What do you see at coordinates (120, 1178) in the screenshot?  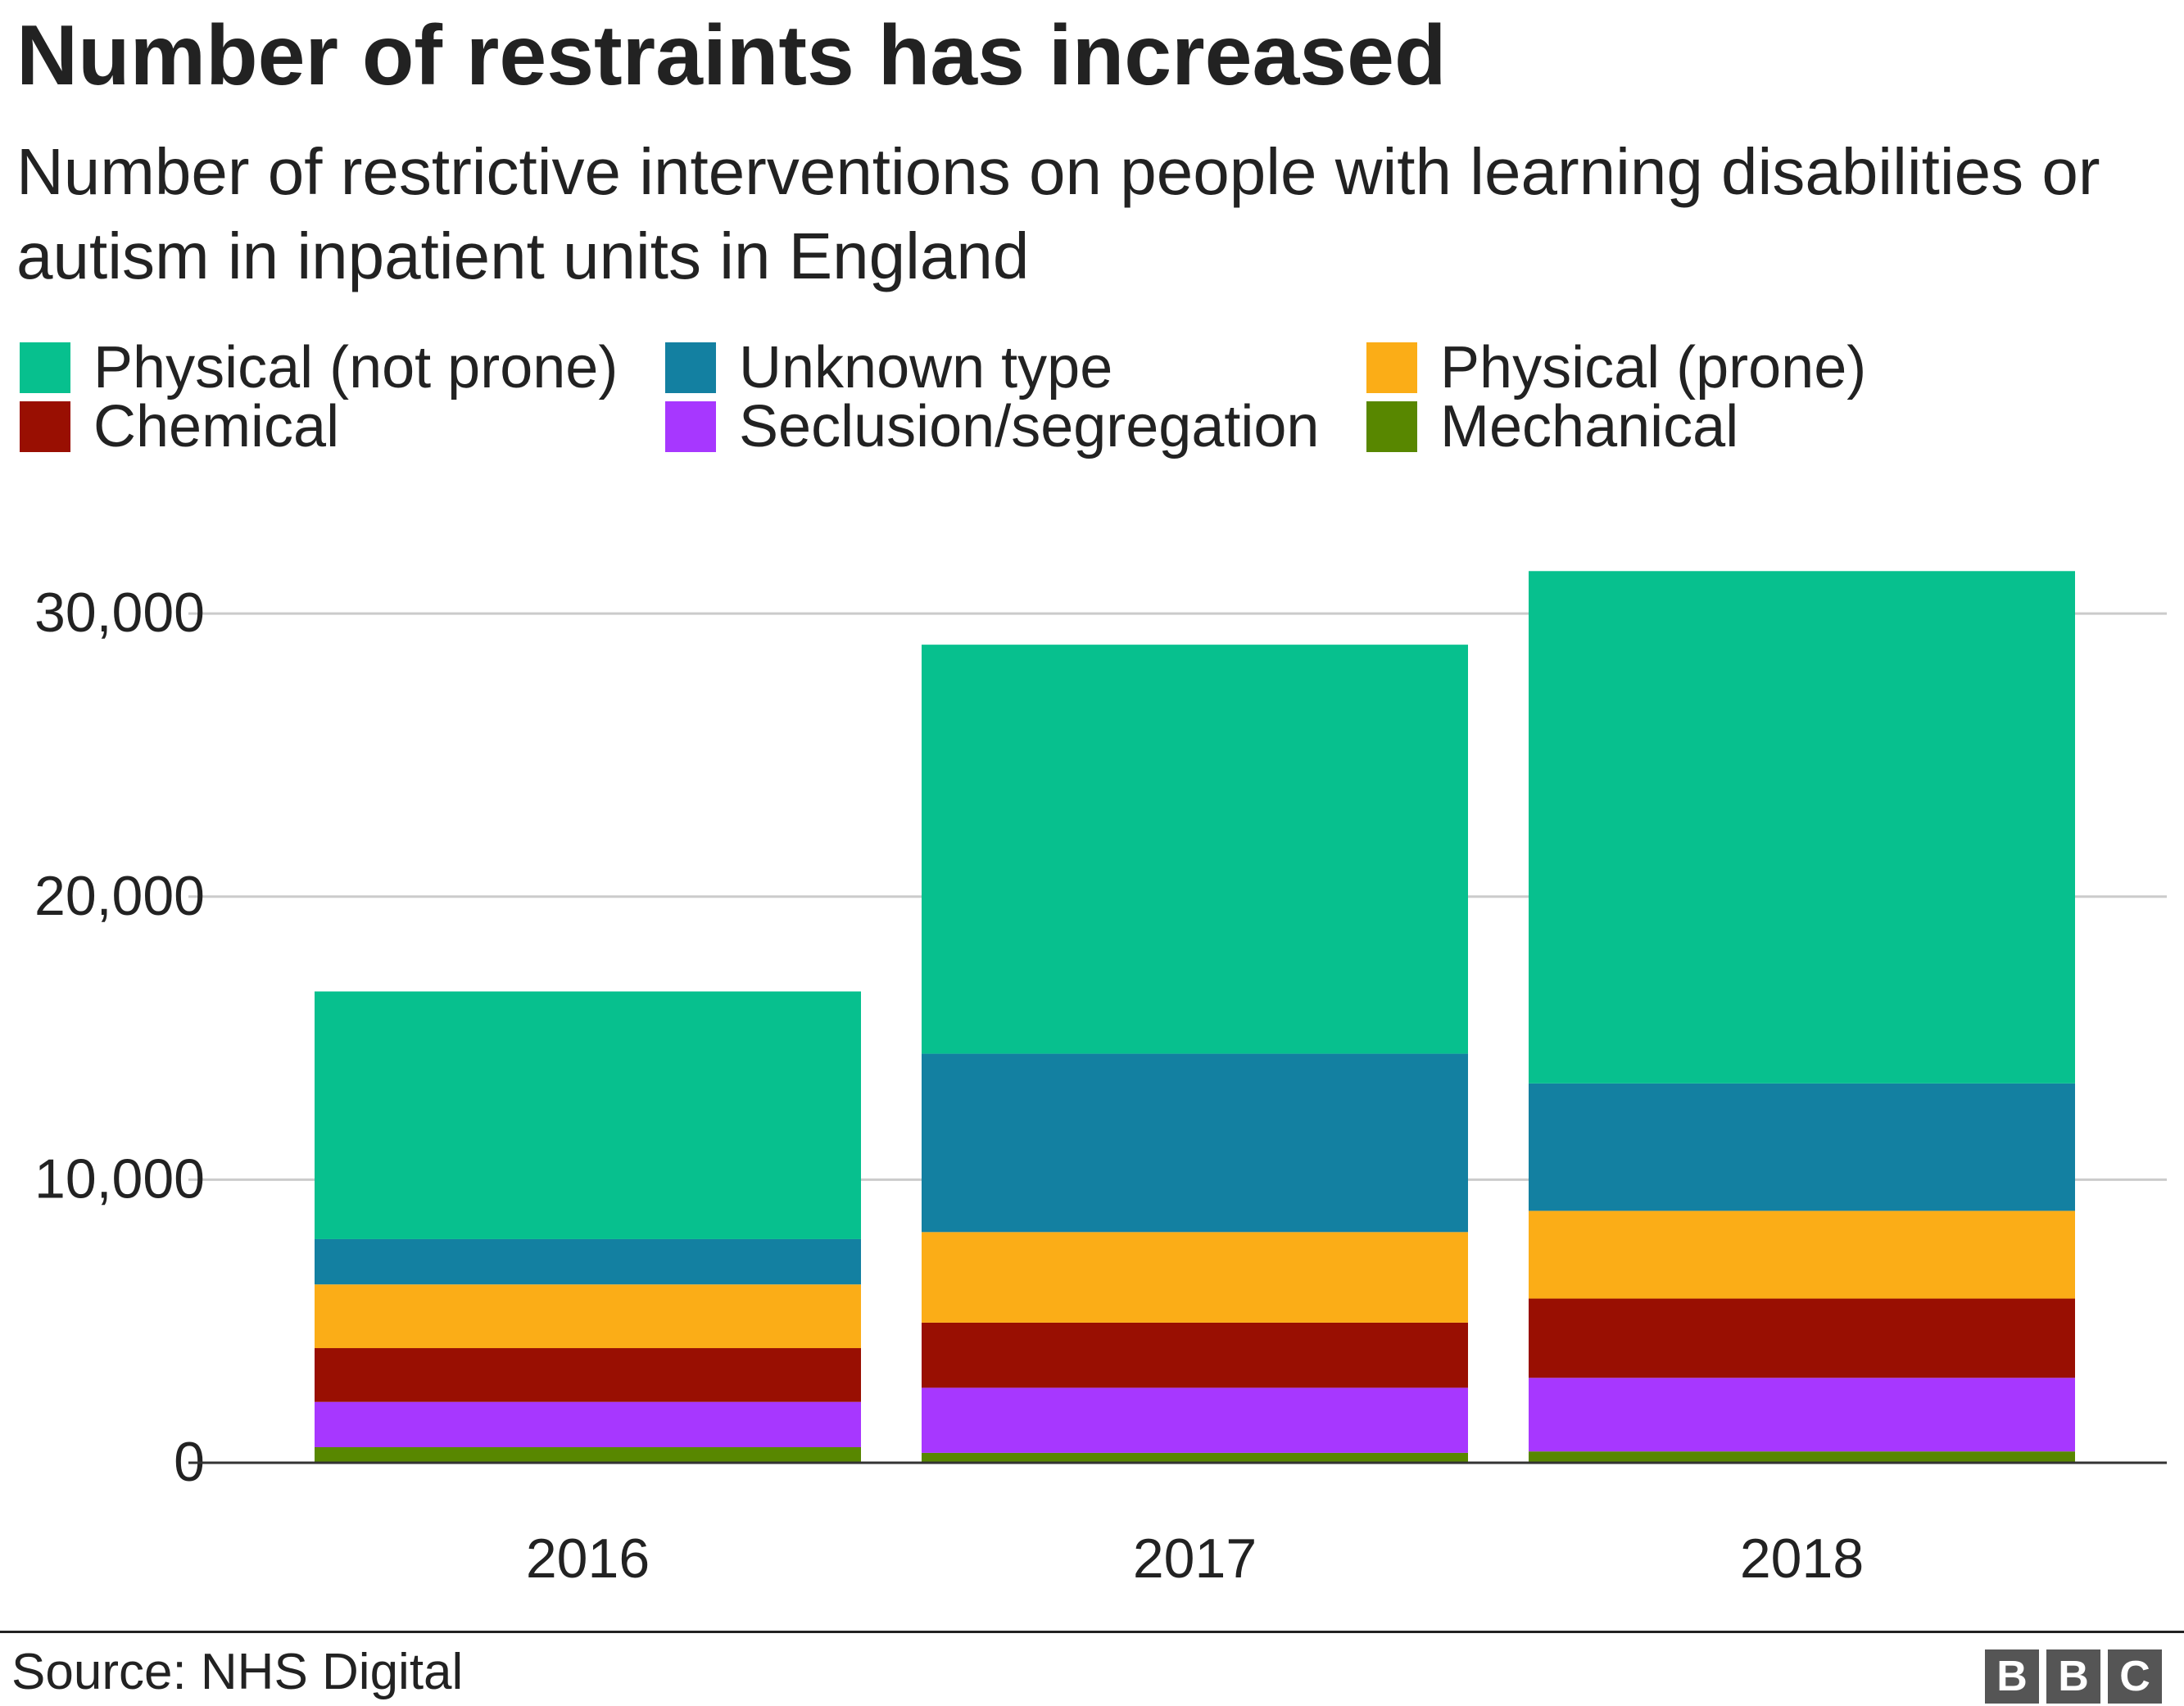 I see `y-tick-label: 10,000` at bounding box center [120, 1178].